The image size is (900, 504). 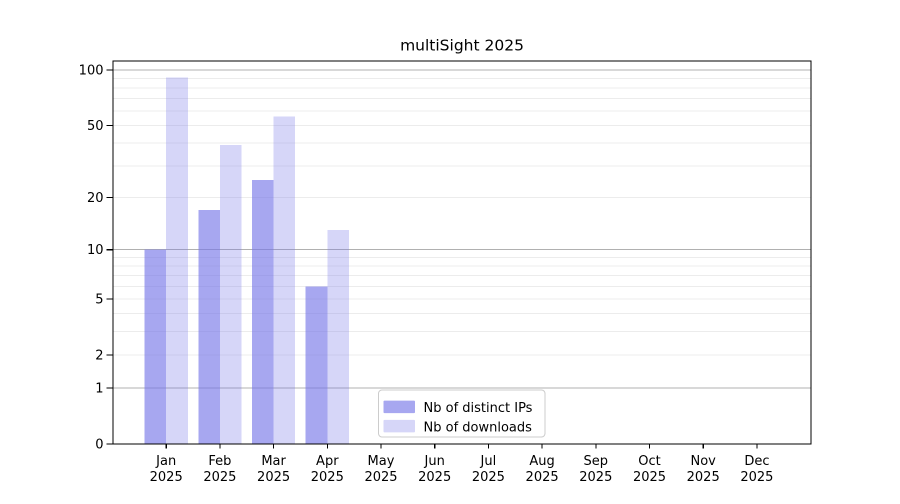 I want to click on x-tick-label-month-may: May, so click(x=381, y=461).